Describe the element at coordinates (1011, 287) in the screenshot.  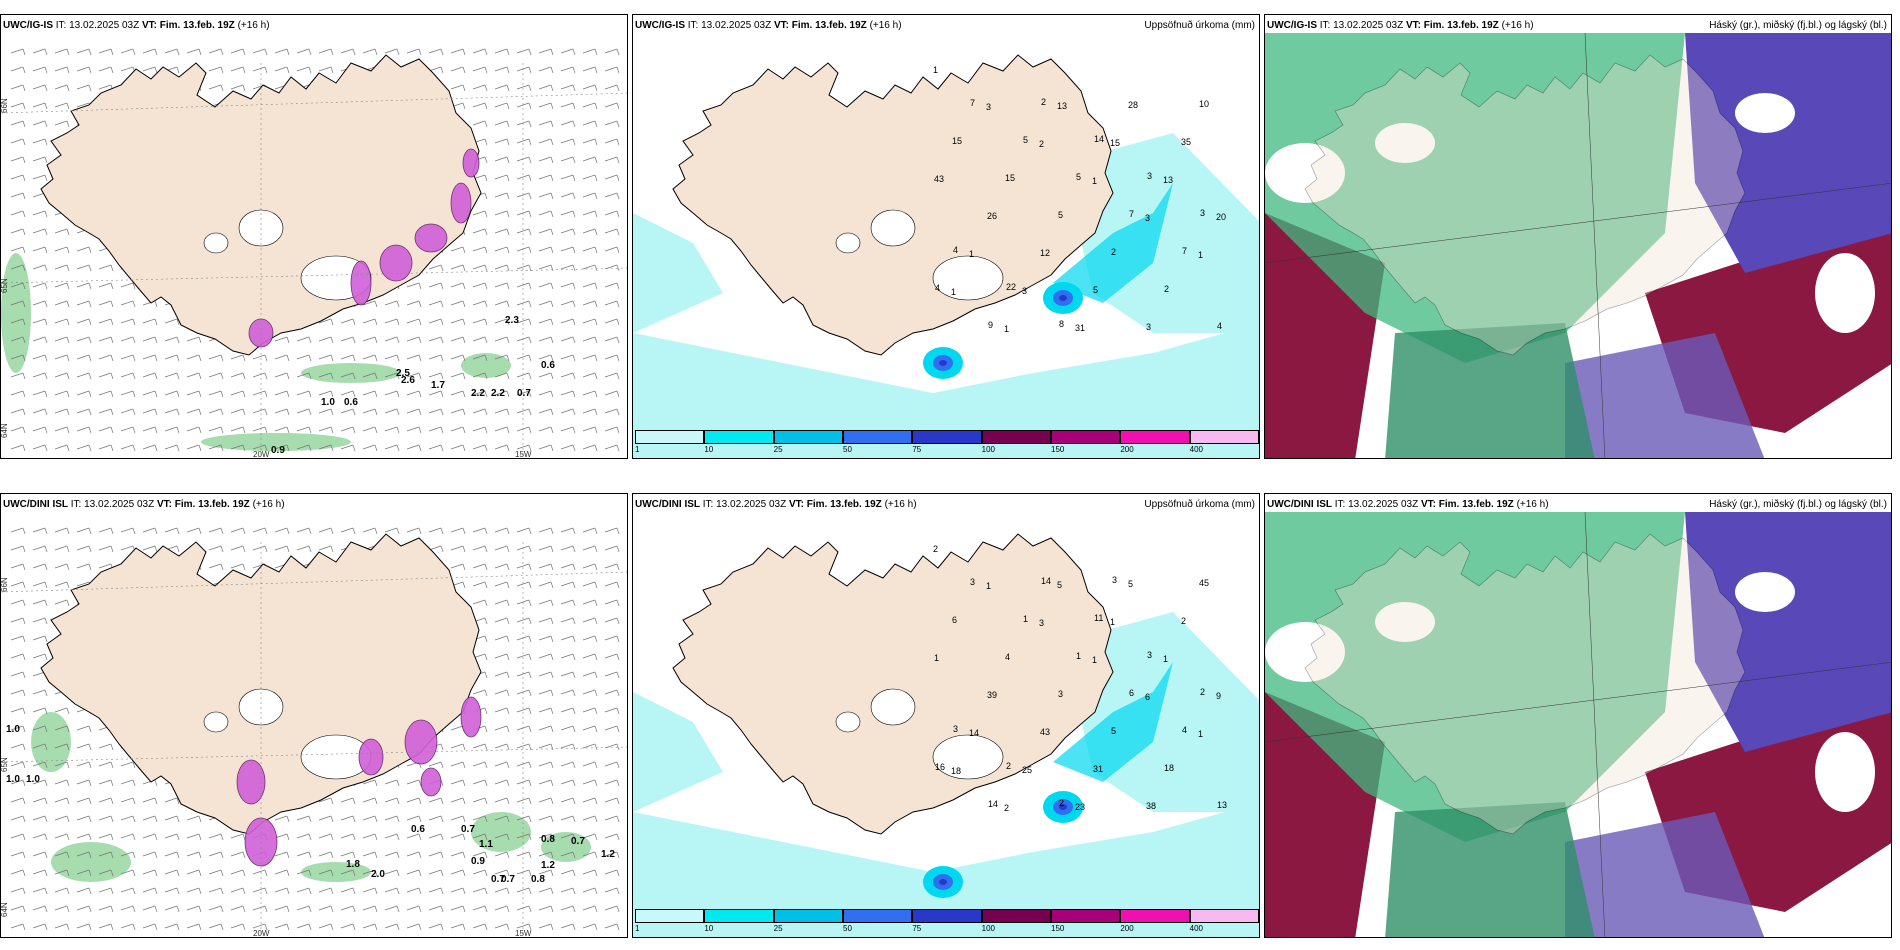
I see `precip-value-label: 22` at that location.